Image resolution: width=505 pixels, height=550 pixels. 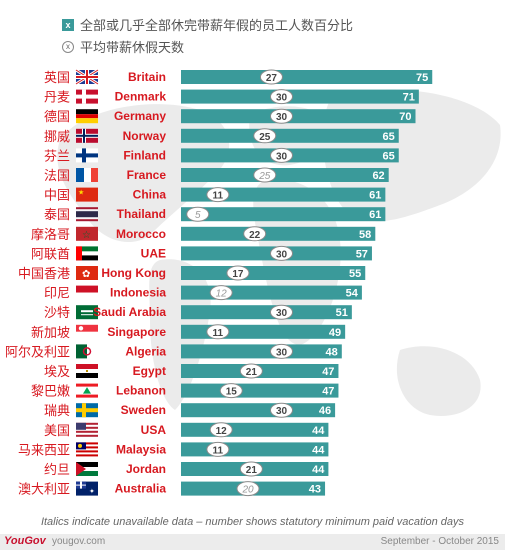 I want to click on legend-circle-icon: x, so click(x=68, y=46).